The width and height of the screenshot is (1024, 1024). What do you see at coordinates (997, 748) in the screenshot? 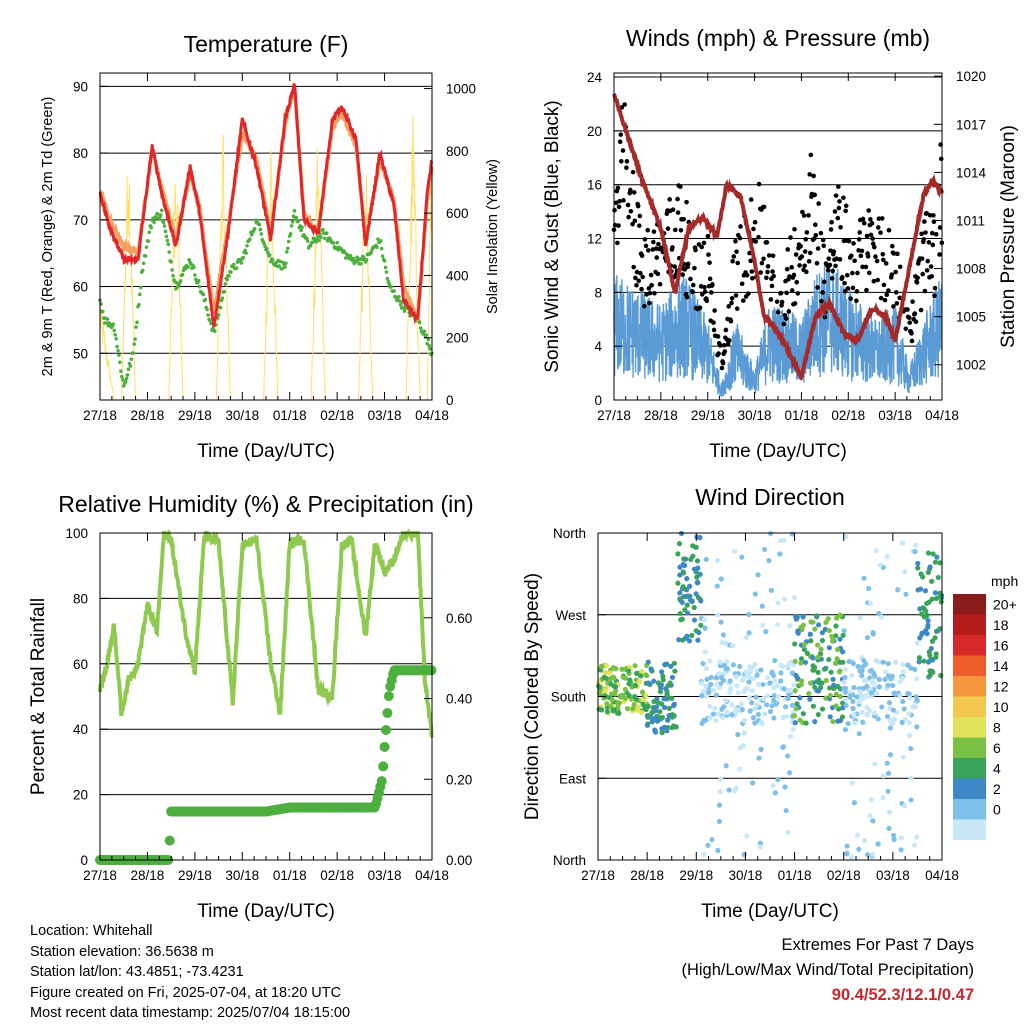
I see `colorbar-label: 6` at bounding box center [997, 748].